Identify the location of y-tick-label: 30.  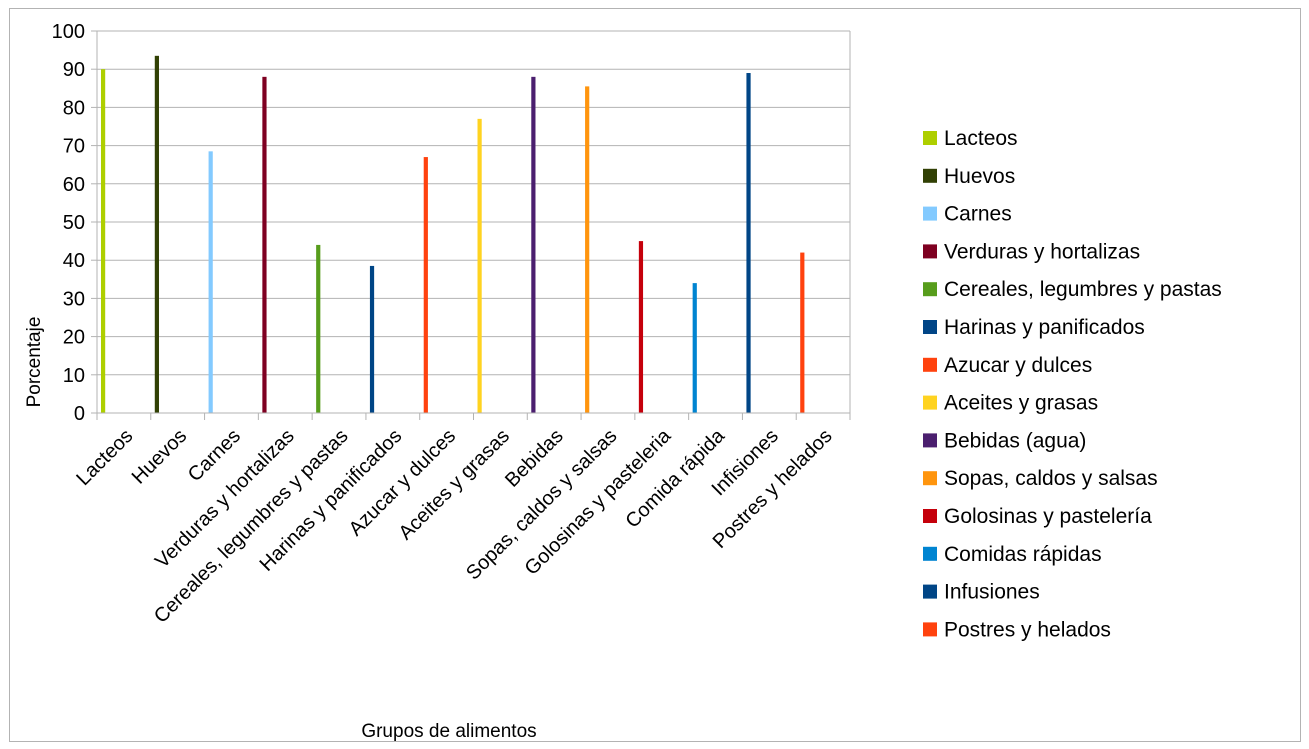
(74, 299).